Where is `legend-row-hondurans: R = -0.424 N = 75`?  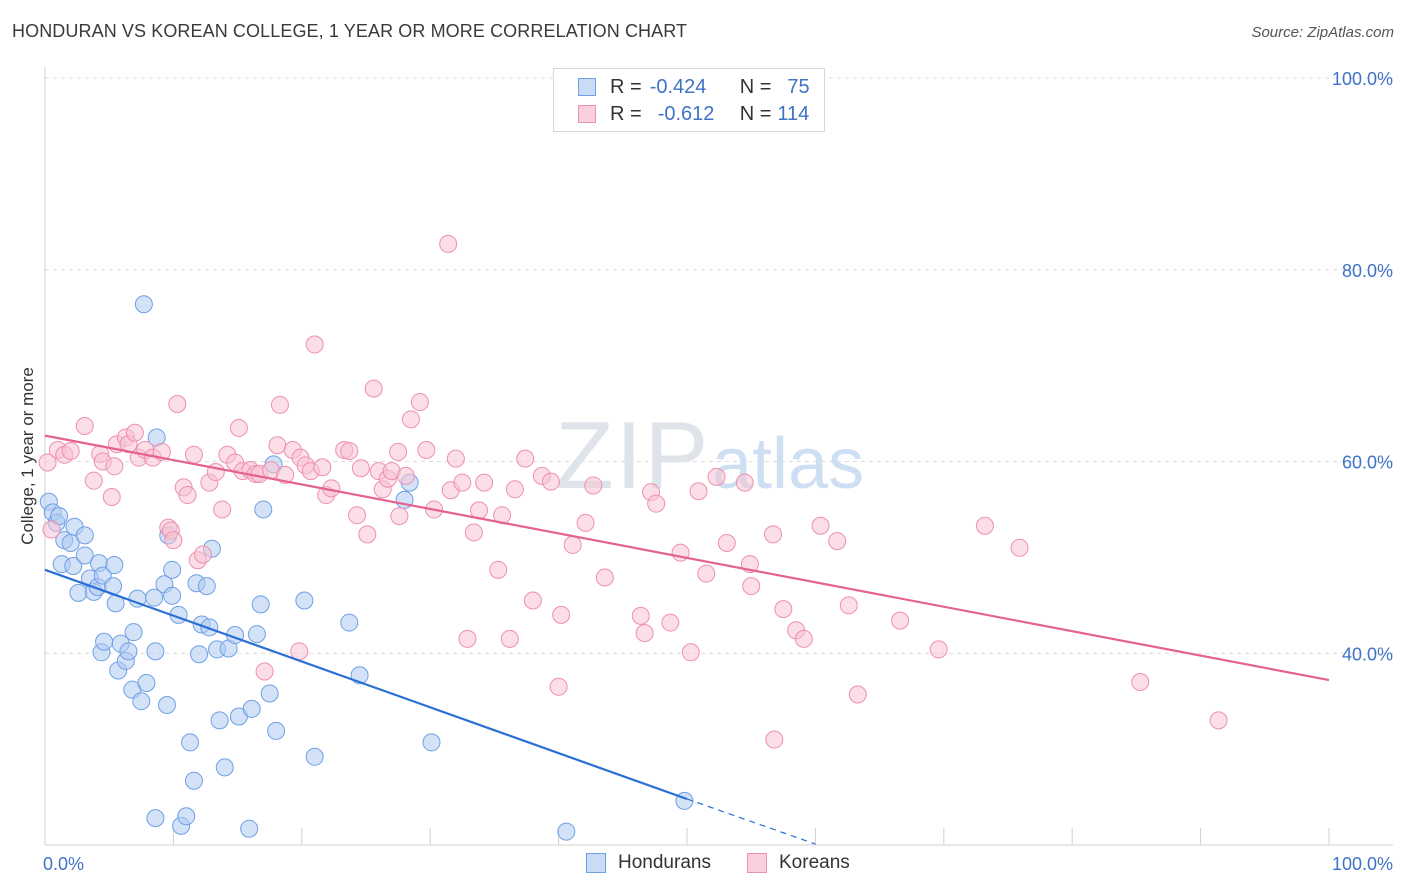
legend-row-hondurans: R = -0.424 N = 75 is located at coordinates (694, 87).